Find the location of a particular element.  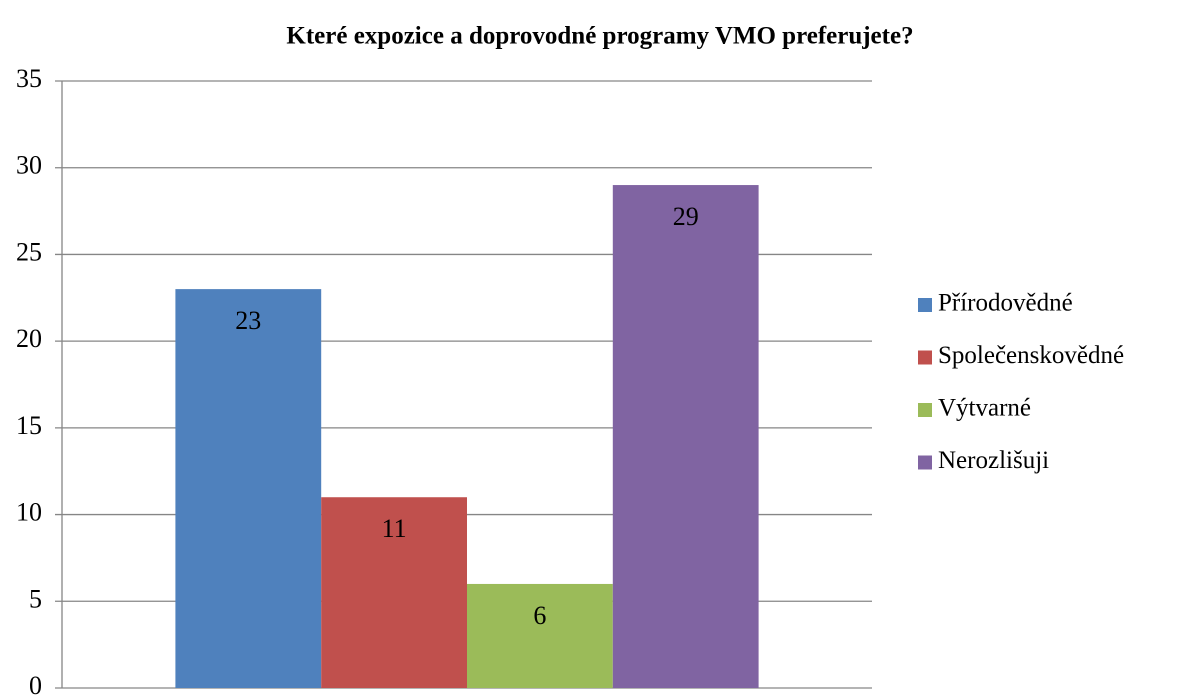

data-label: 6 is located at coordinates (539, 615).